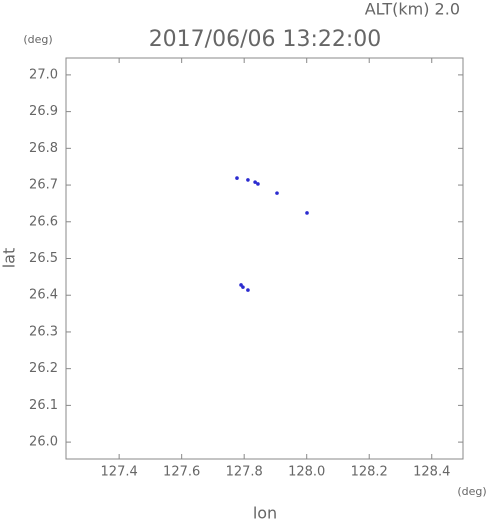 The image size is (491, 521). What do you see at coordinates (412, 9) in the screenshot?
I see `subtitle: ALT(km) 2.0` at bounding box center [412, 9].